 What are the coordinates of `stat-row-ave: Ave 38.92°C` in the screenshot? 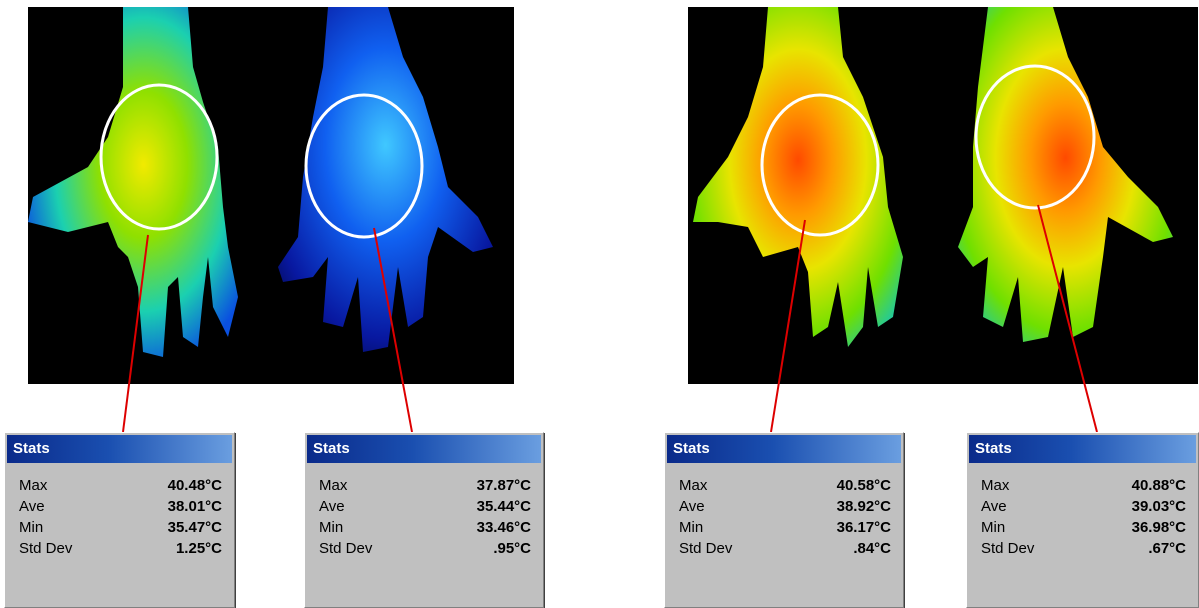 It's located at (785, 506).